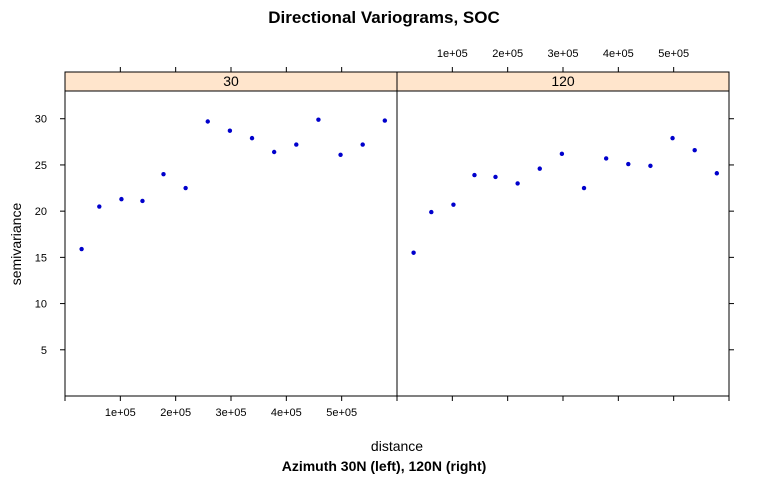  I want to click on y-tick-label: 25, so click(41, 166).